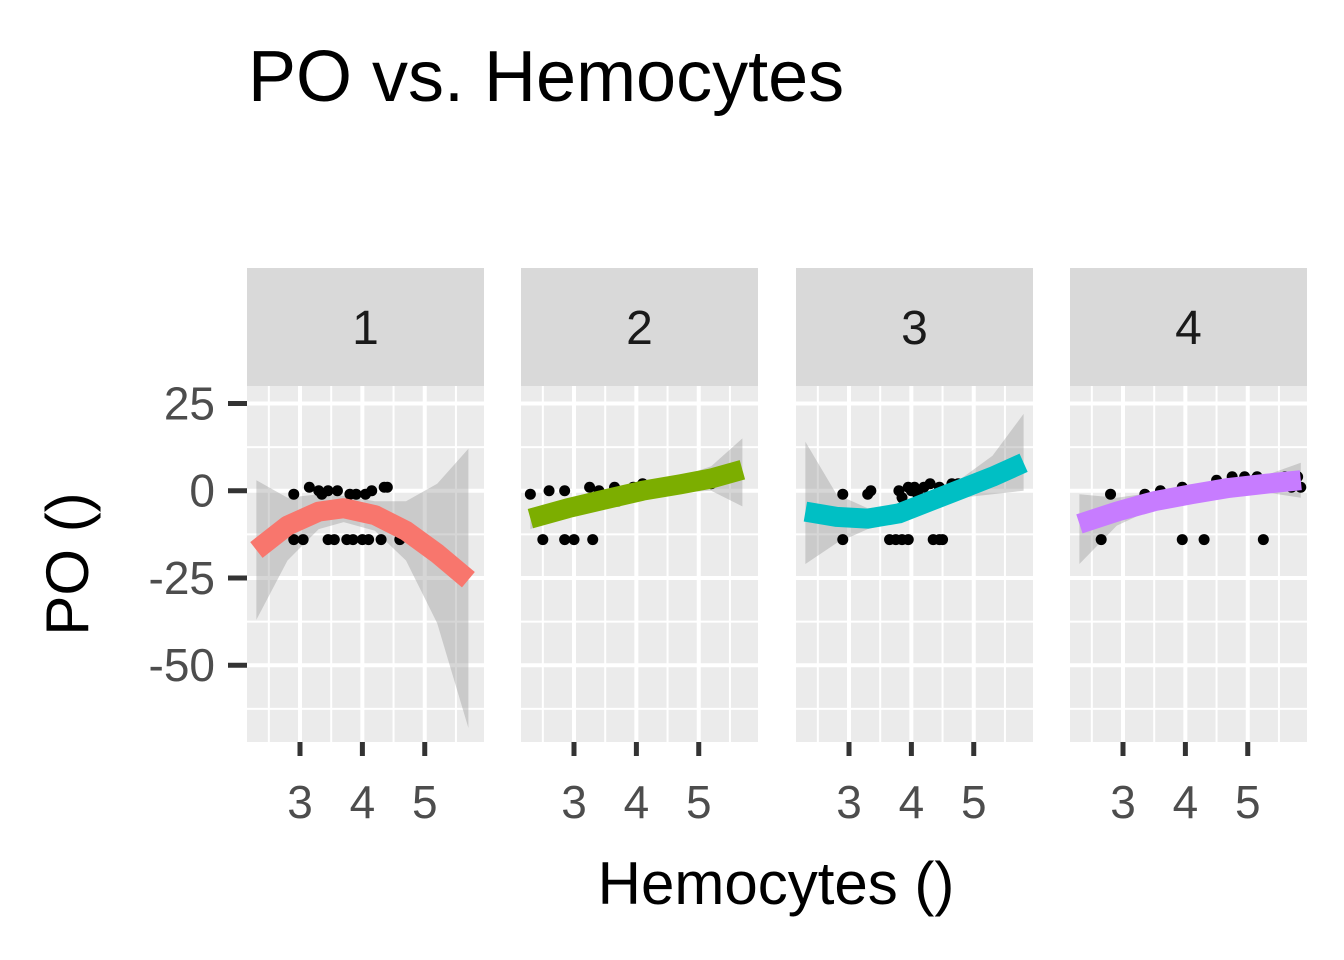 This screenshot has height=960, width=1344. I want to click on panel-3: 33 4 5, so click(914, 548).